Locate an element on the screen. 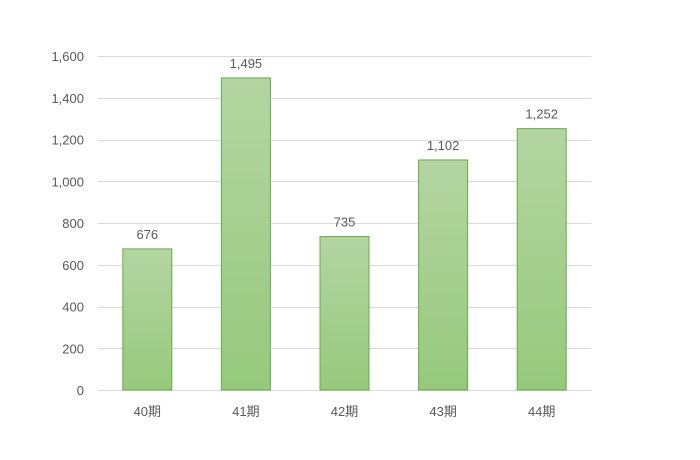  x-tick-label: 40期 is located at coordinates (147, 411).